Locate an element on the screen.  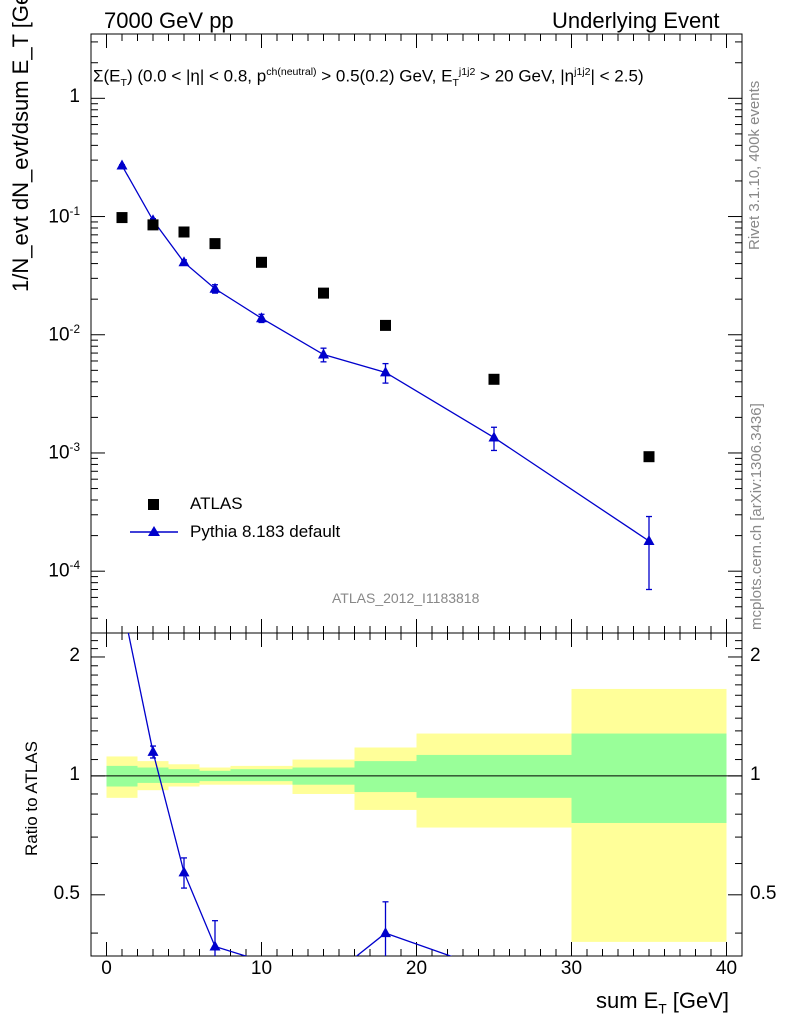
title-e-sub: T is located at coordinates (455, 83).